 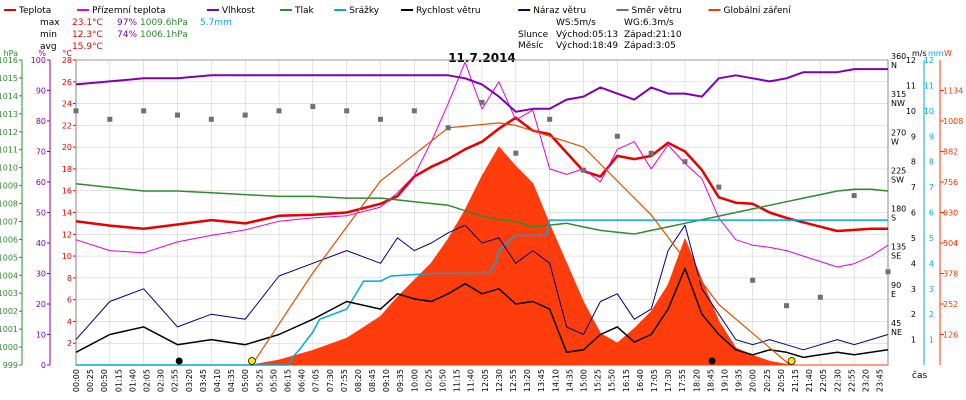 What do you see at coordinates (67, 104) in the screenshot?
I see `axis-label-temp: 24` at bounding box center [67, 104].